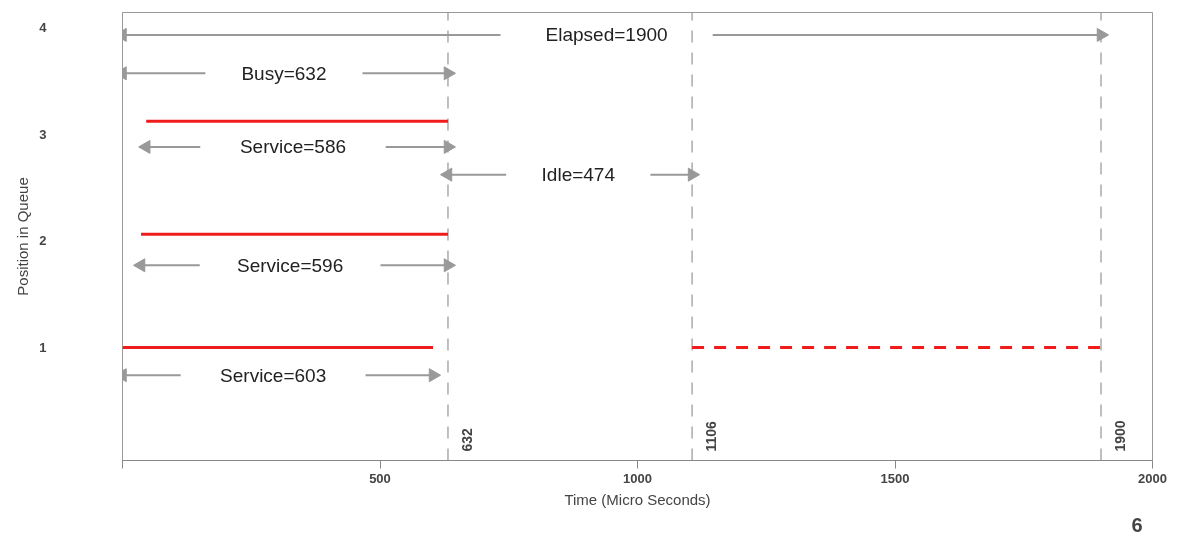  Describe the element at coordinates (43, 241) in the screenshot. I see `y-tick-label: 2` at that location.